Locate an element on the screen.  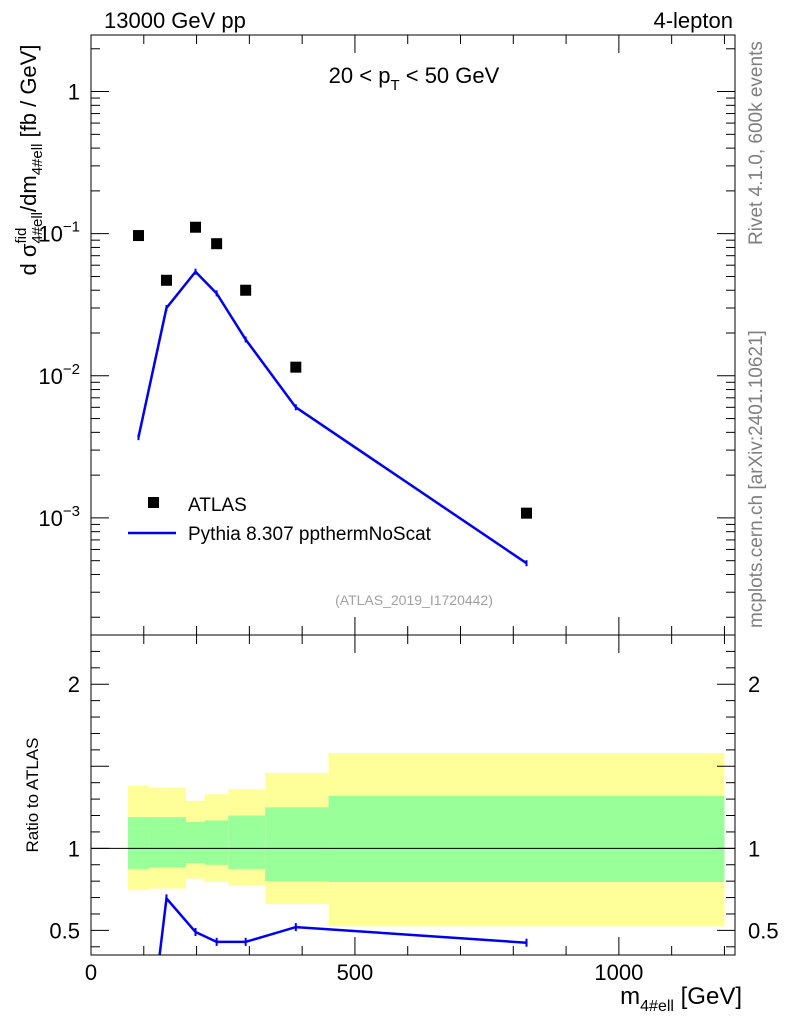
main-y-tick-label: 10⁻³ is located at coordinates (59, 517).